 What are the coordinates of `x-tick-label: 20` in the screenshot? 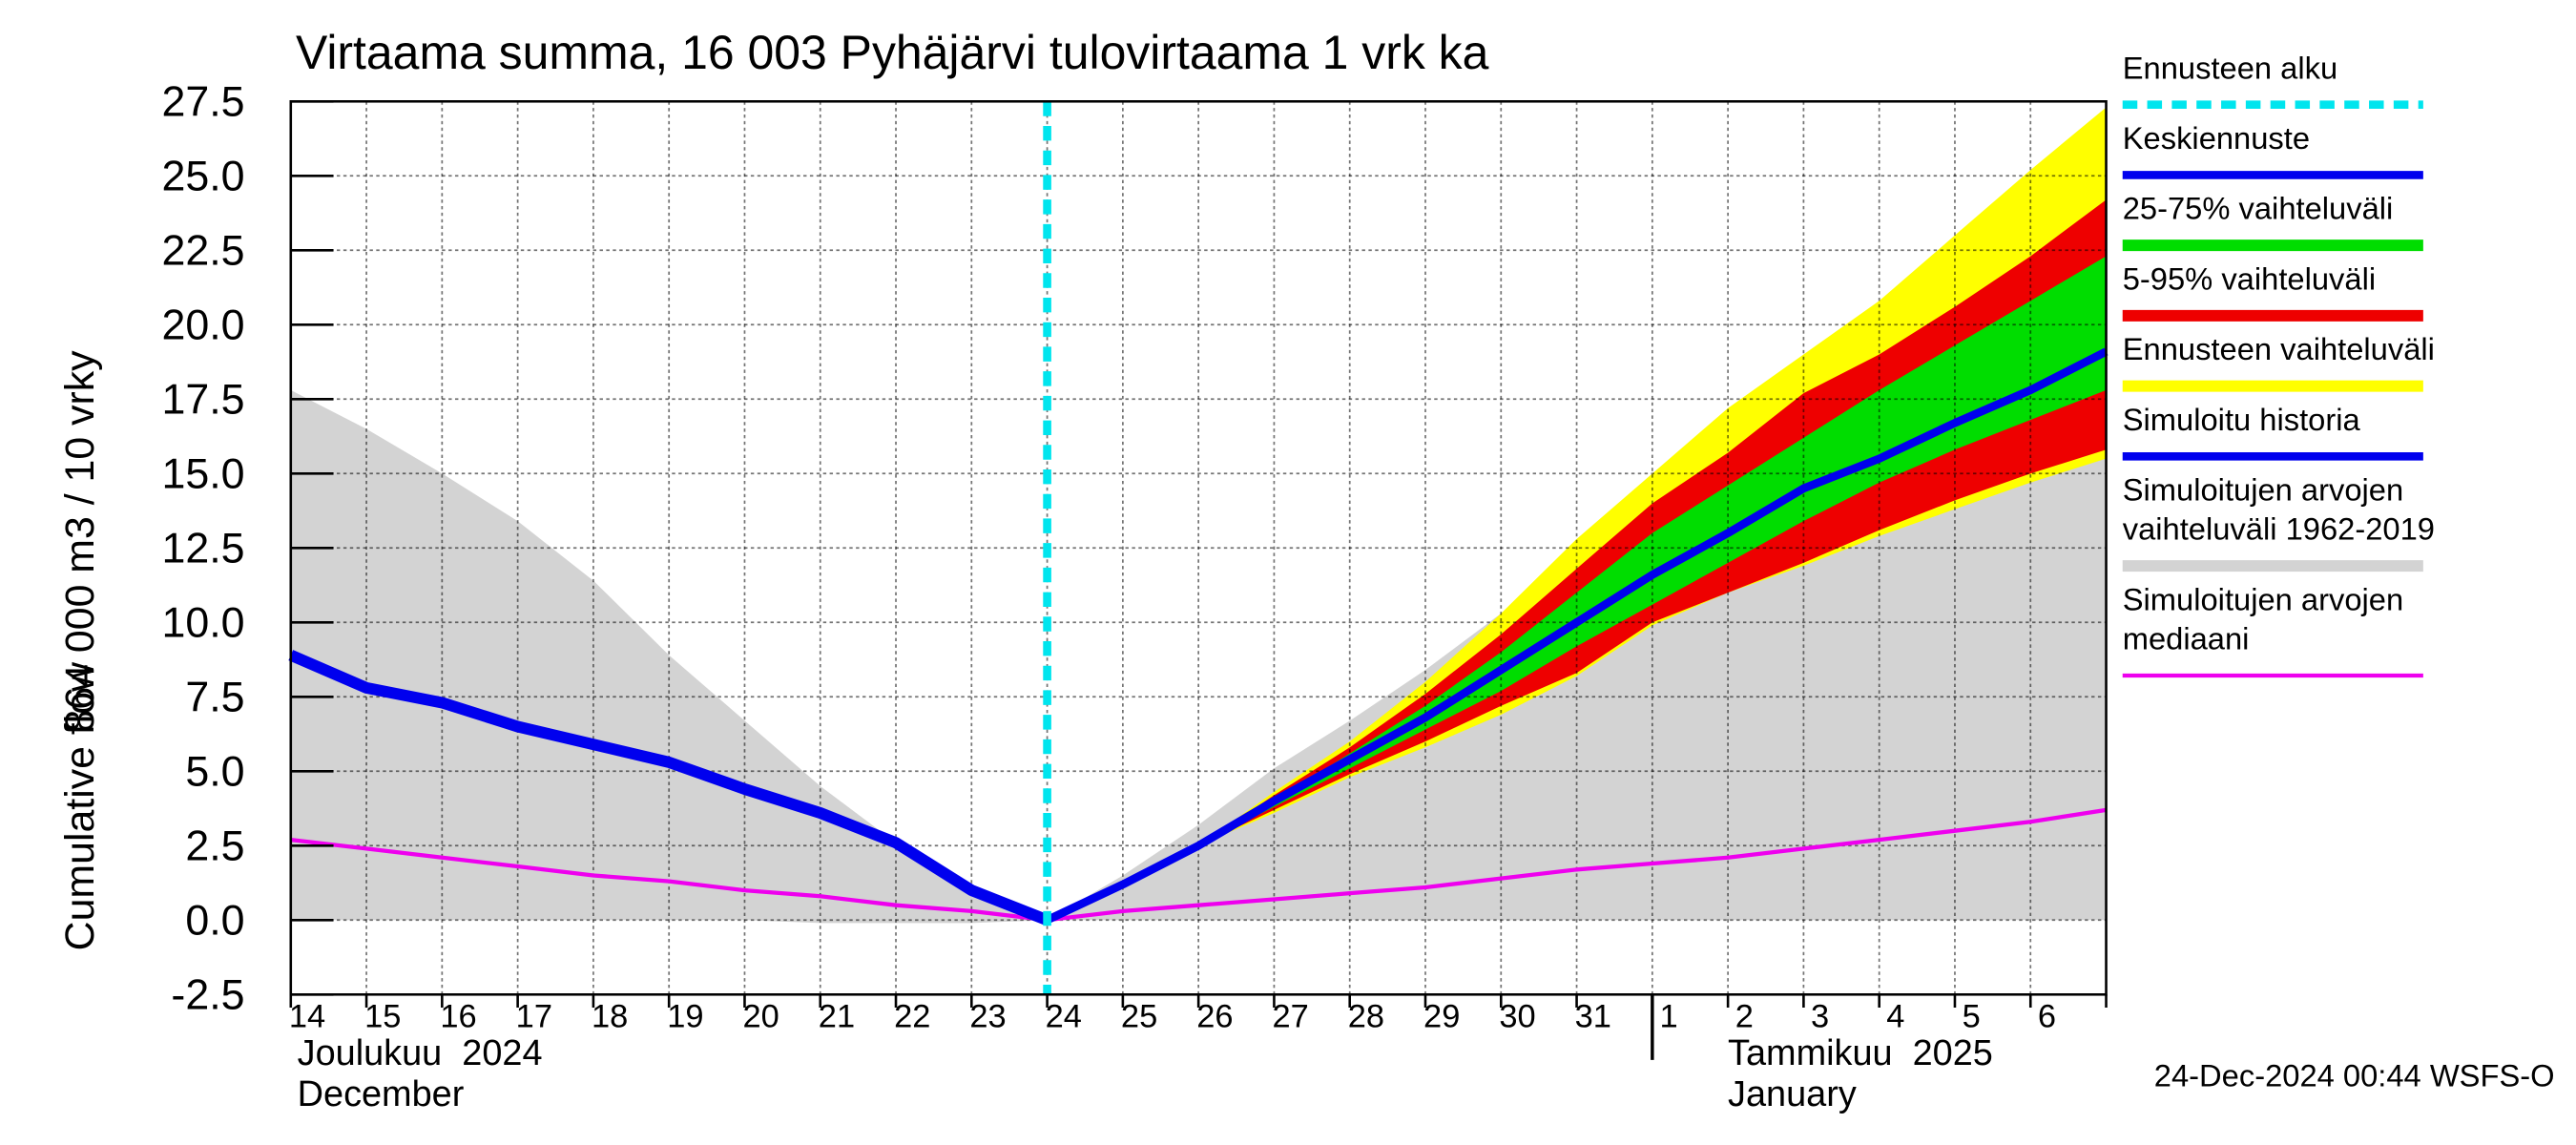 It's located at (761, 1017).